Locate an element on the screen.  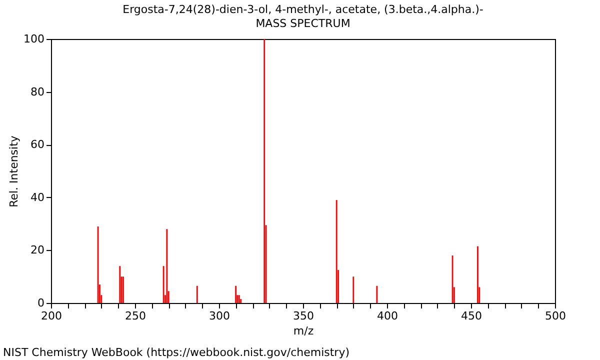
text: NIST Chemistry WebBook (https://webbook.nist.gov/chemistry) is located at coordinates (176, 352).